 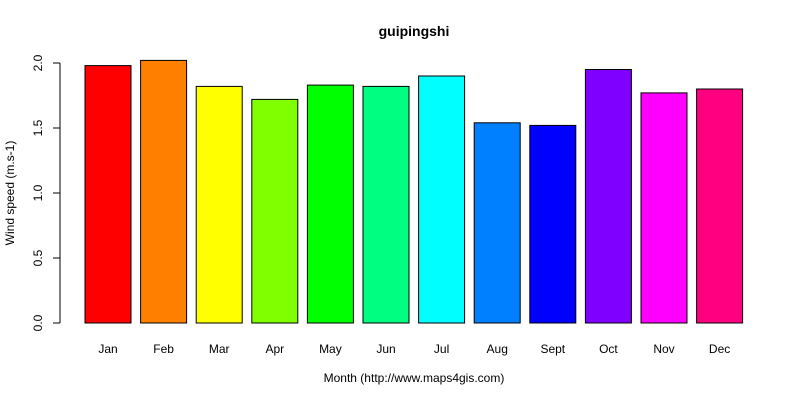 What do you see at coordinates (38, 257) in the screenshot?
I see `y-tick-label: 0.5` at bounding box center [38, 257].